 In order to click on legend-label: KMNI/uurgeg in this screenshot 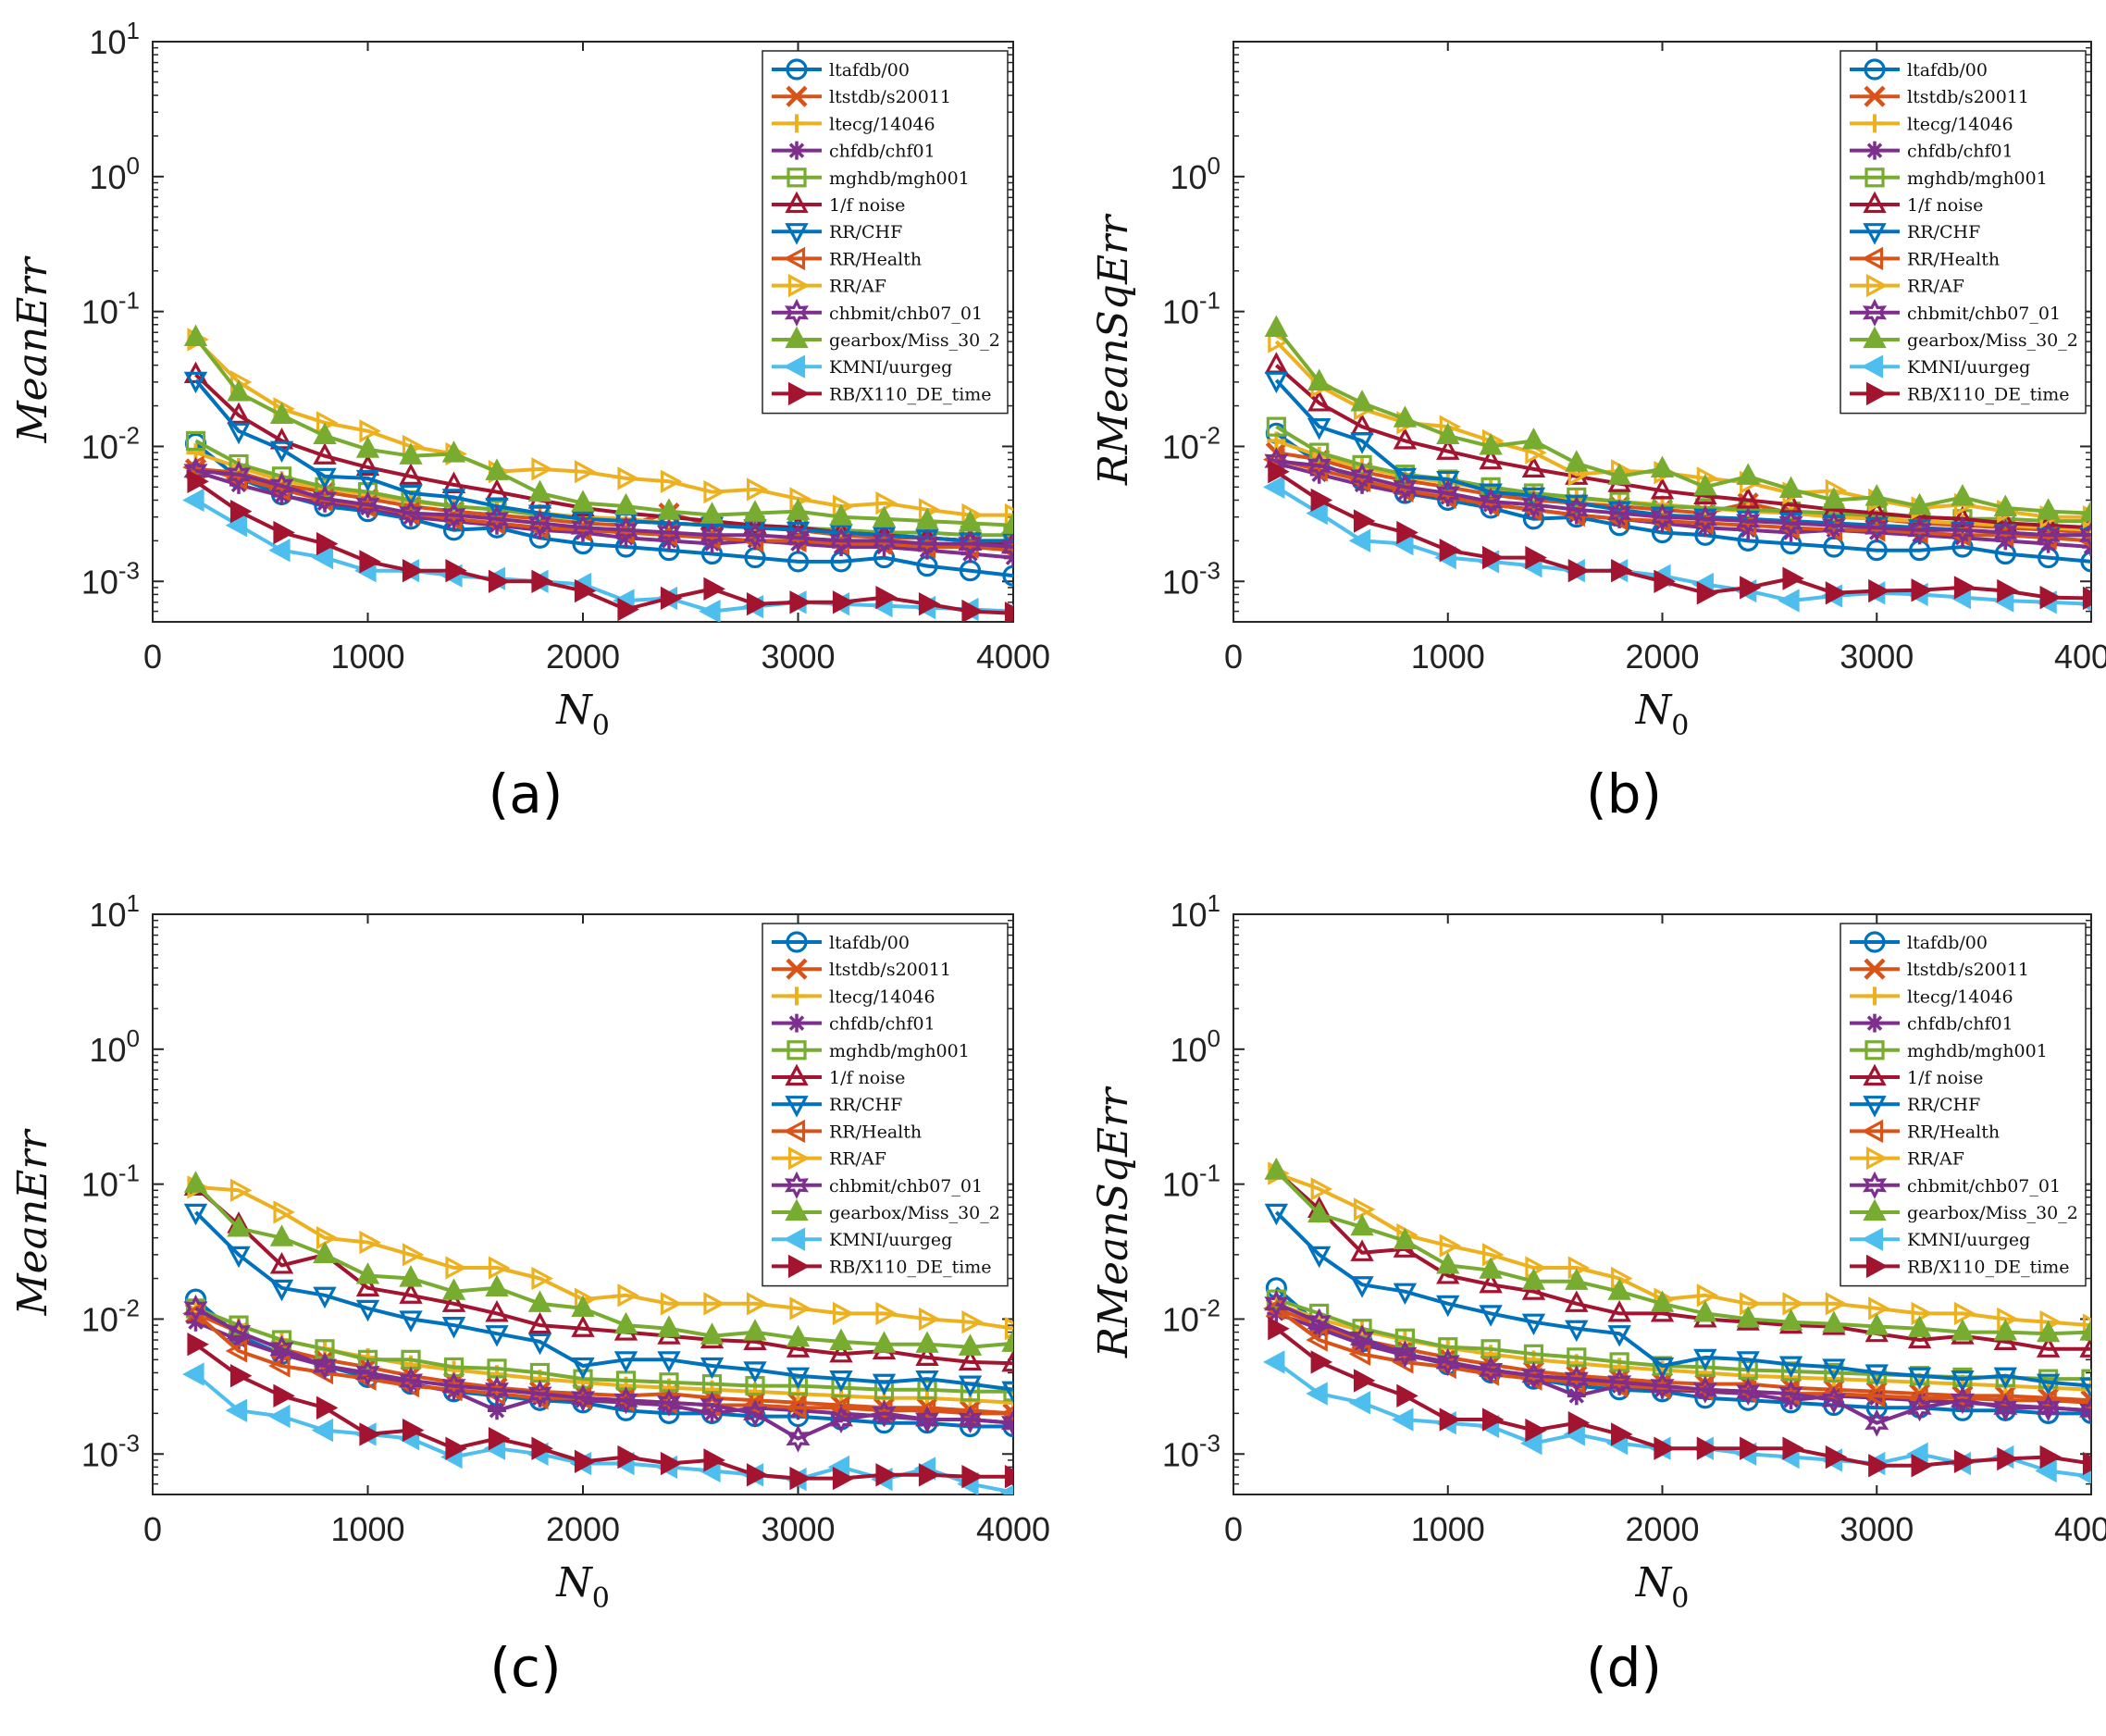, I will do `click(891, 1240)`.